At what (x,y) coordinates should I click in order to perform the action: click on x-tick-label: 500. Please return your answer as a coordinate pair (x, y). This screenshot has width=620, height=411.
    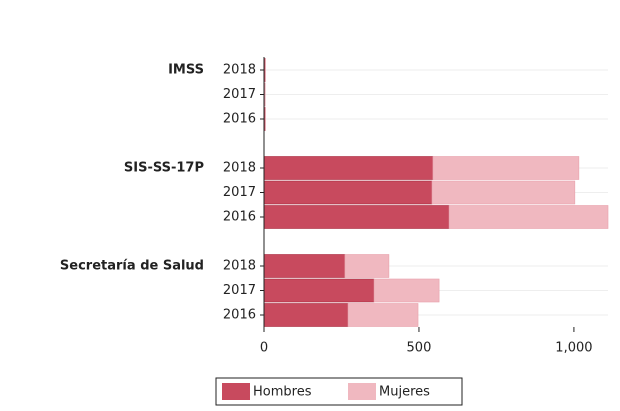
    Looking at the image, I should click on (419, 348).